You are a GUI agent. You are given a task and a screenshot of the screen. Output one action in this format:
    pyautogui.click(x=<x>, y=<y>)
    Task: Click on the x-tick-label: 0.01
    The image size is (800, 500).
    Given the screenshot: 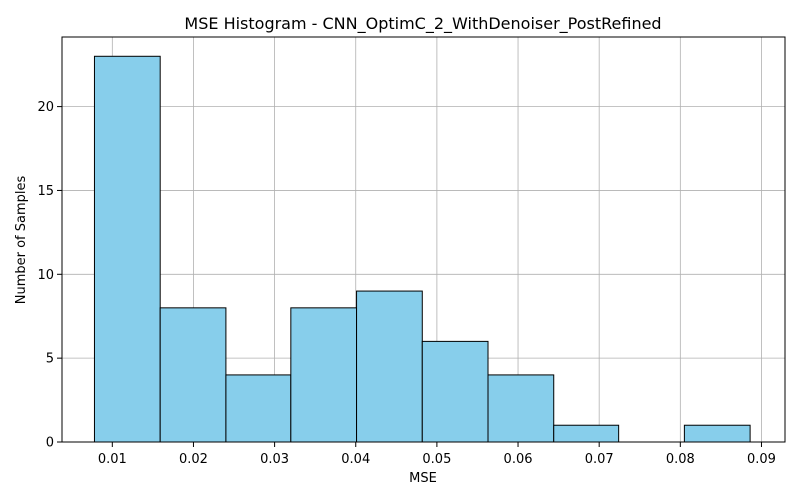 What is the action you would take?
    pyautogui.click(x=112, y=459)
    